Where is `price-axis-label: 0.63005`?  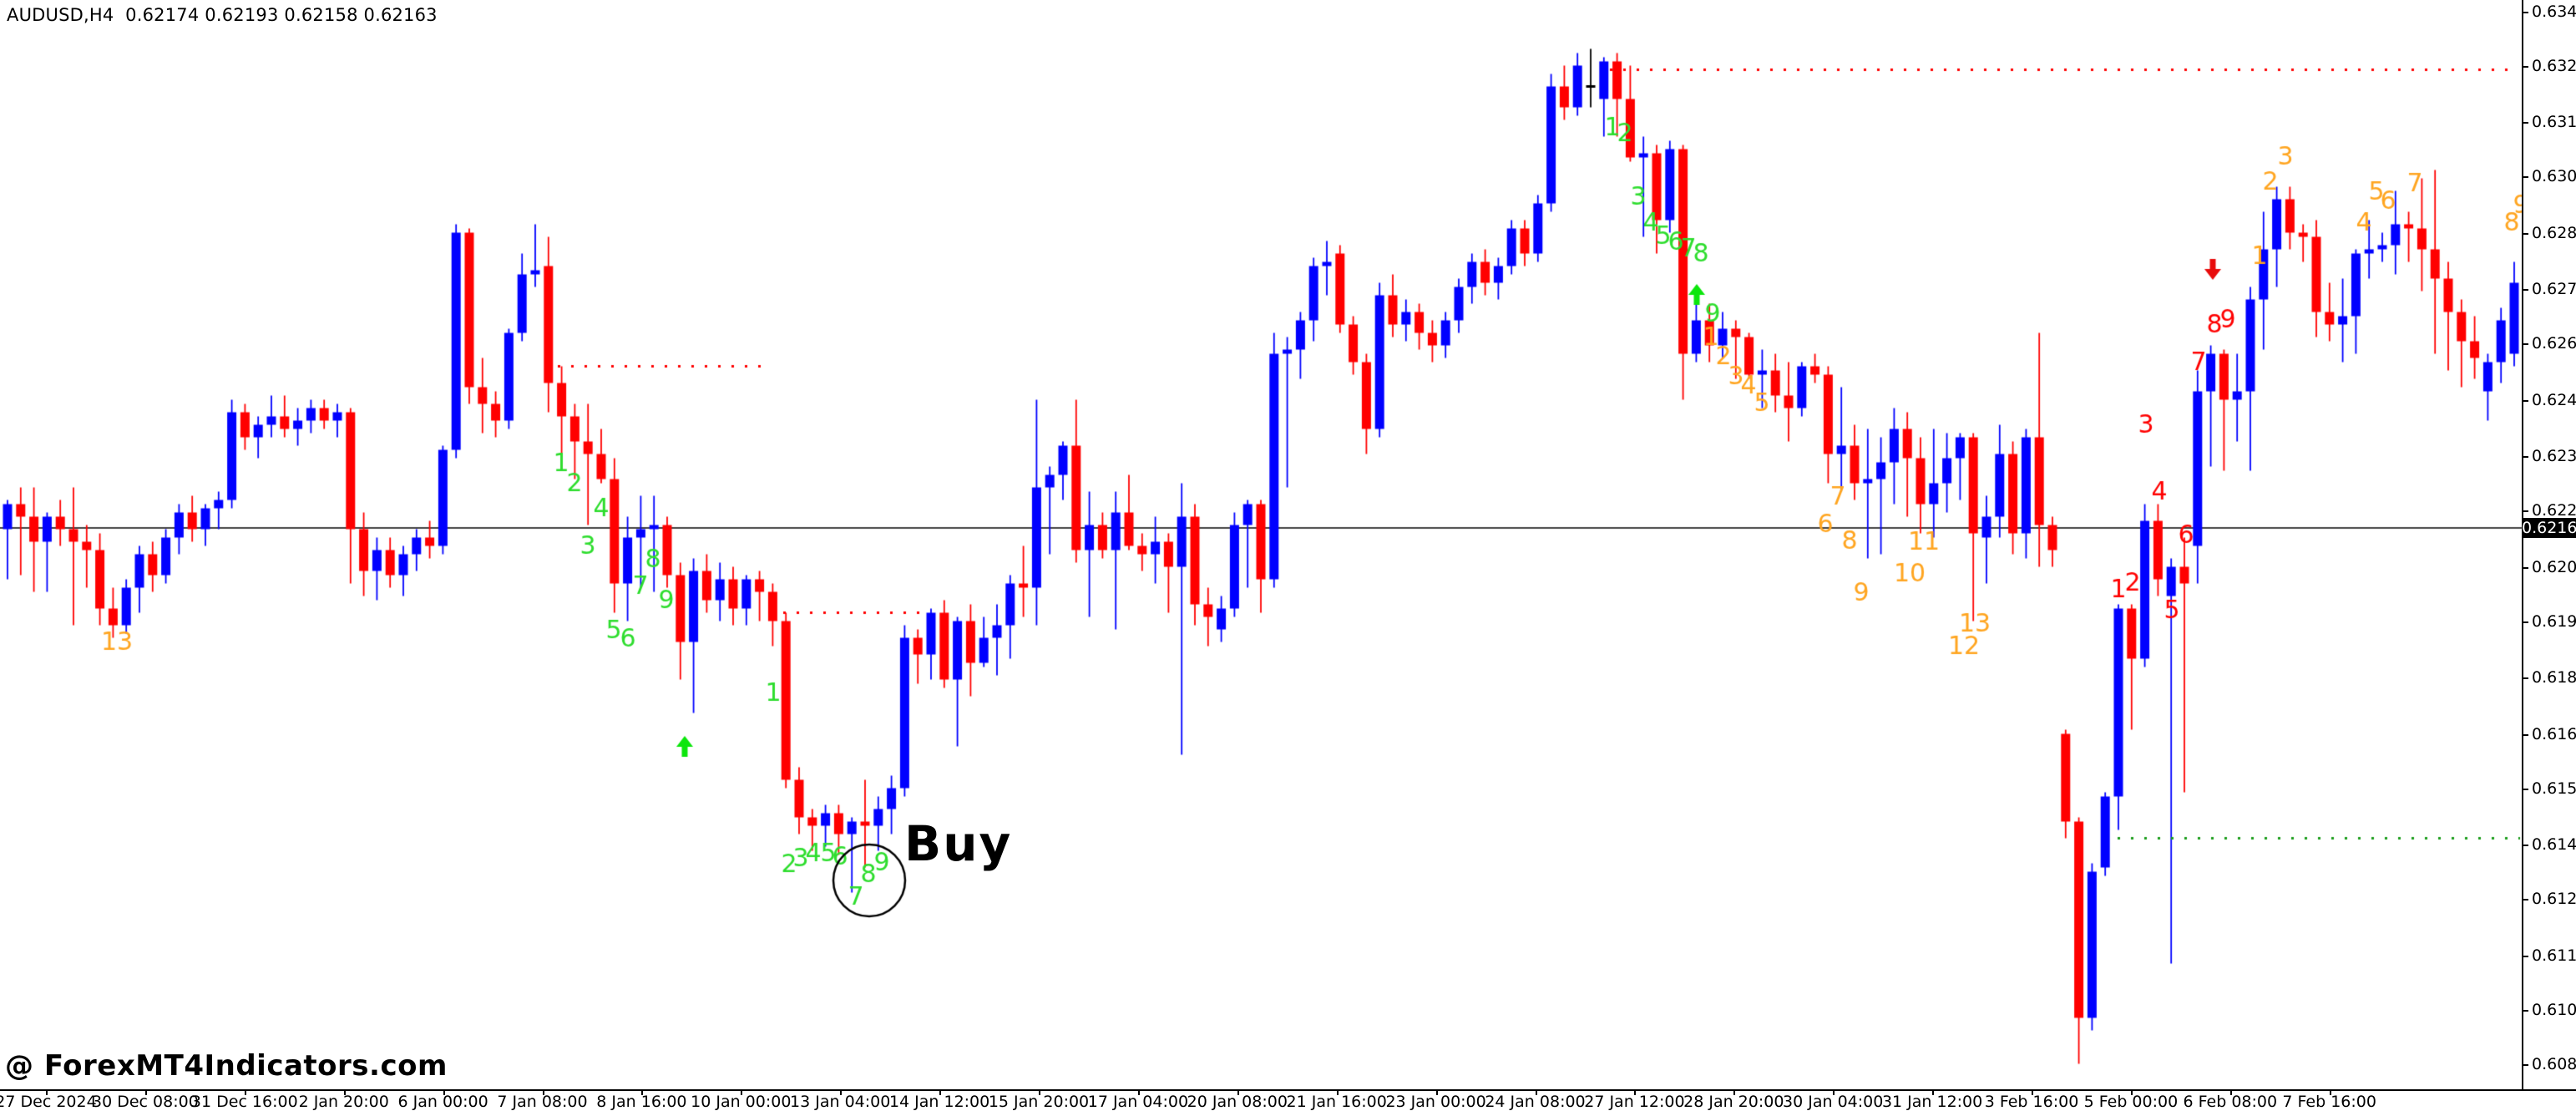
price-axis-label: 0.63005 is located at coordinates (2554, 176).